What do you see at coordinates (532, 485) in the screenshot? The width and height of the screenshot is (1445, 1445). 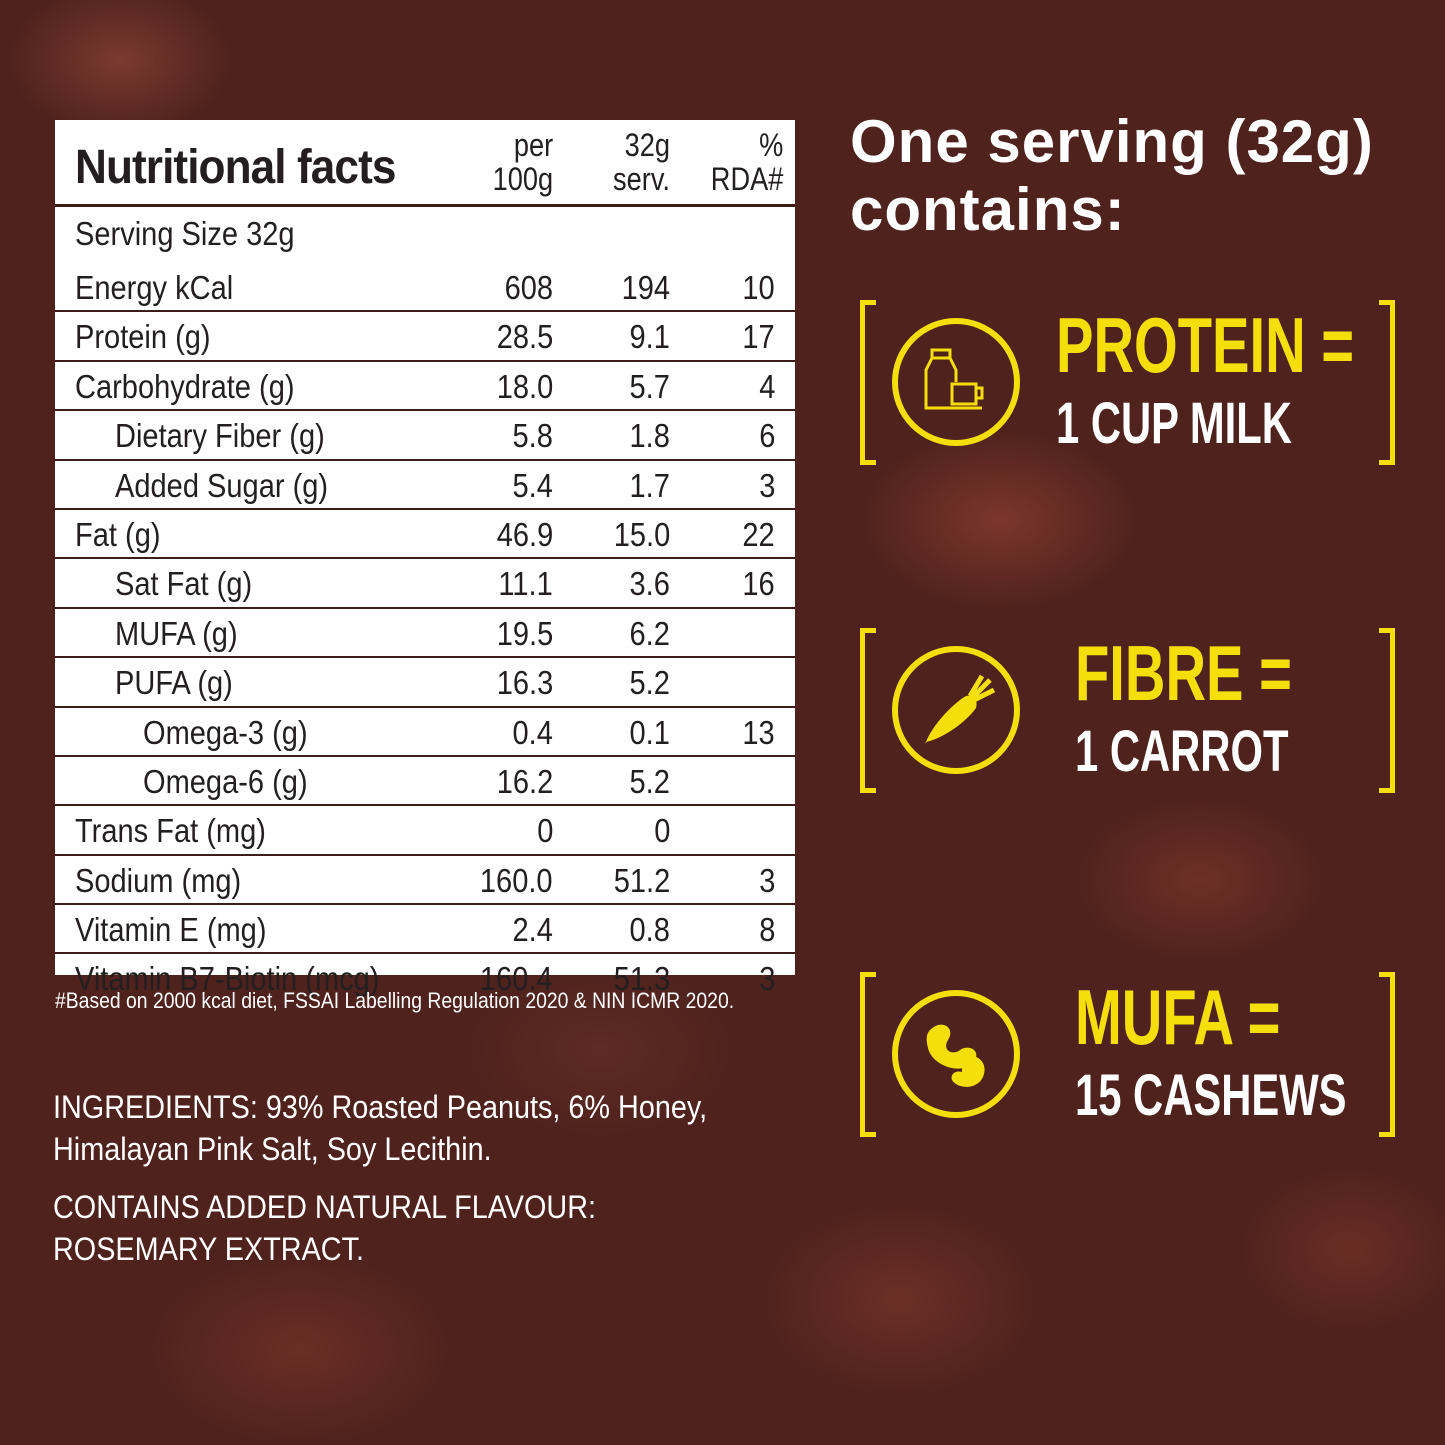 I see `value-per-100g: 5.4` at bounding box center [532, 485].